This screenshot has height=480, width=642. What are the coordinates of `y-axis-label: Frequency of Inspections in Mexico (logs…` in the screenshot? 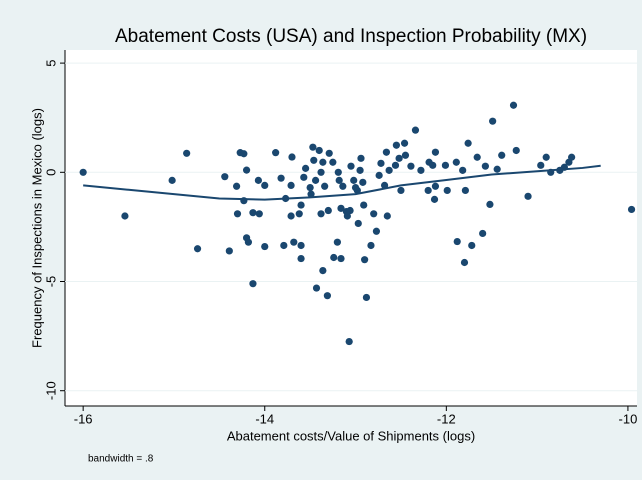 It's located at (36, 228).